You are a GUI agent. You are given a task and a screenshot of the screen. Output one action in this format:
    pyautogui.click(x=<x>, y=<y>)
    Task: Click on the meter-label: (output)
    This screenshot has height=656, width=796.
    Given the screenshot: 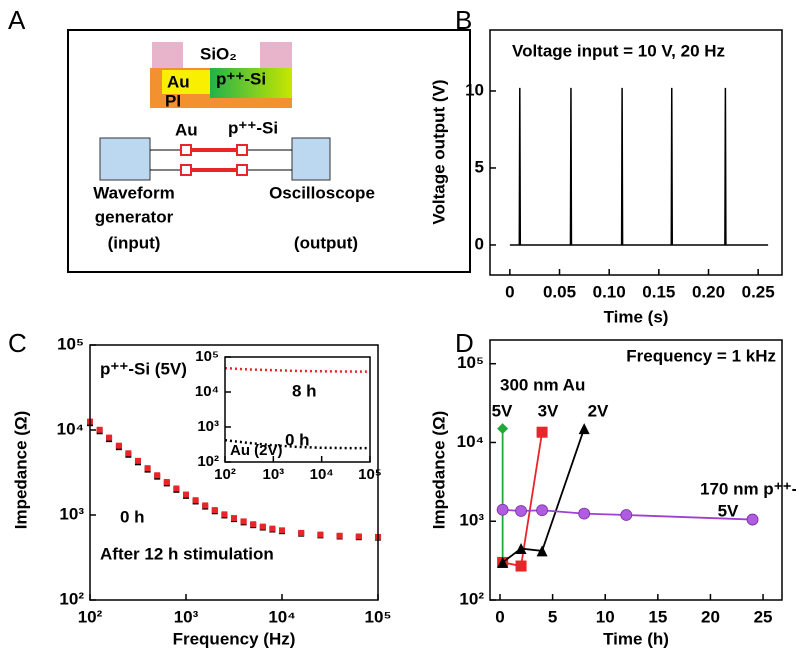 What is the action you would take?
    pyautogui.click(x=326, y=242)
    